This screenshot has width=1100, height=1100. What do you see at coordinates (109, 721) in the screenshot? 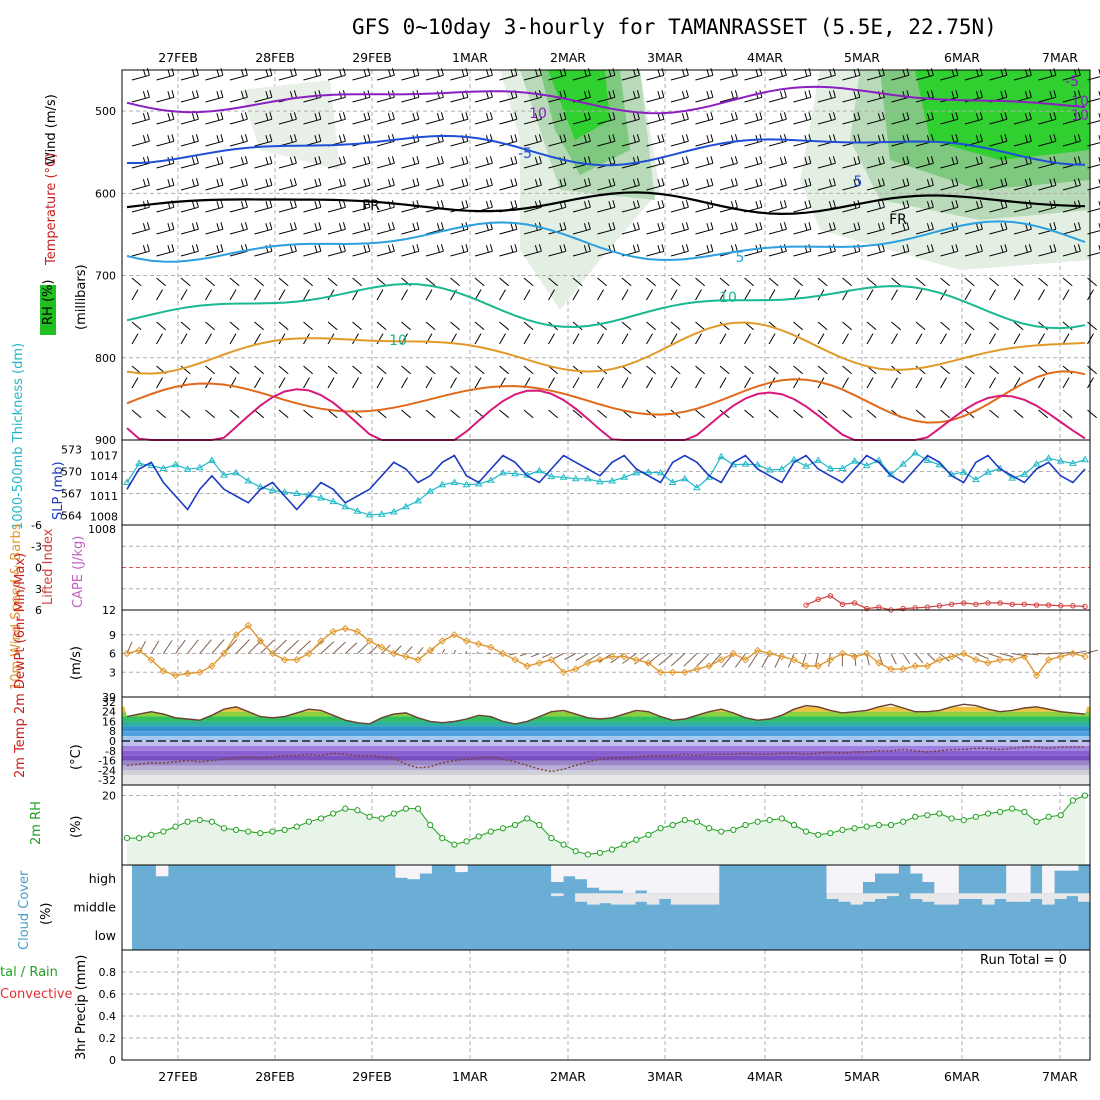
I see `temp2m-tick: 16` at bounding box center [109, 721].